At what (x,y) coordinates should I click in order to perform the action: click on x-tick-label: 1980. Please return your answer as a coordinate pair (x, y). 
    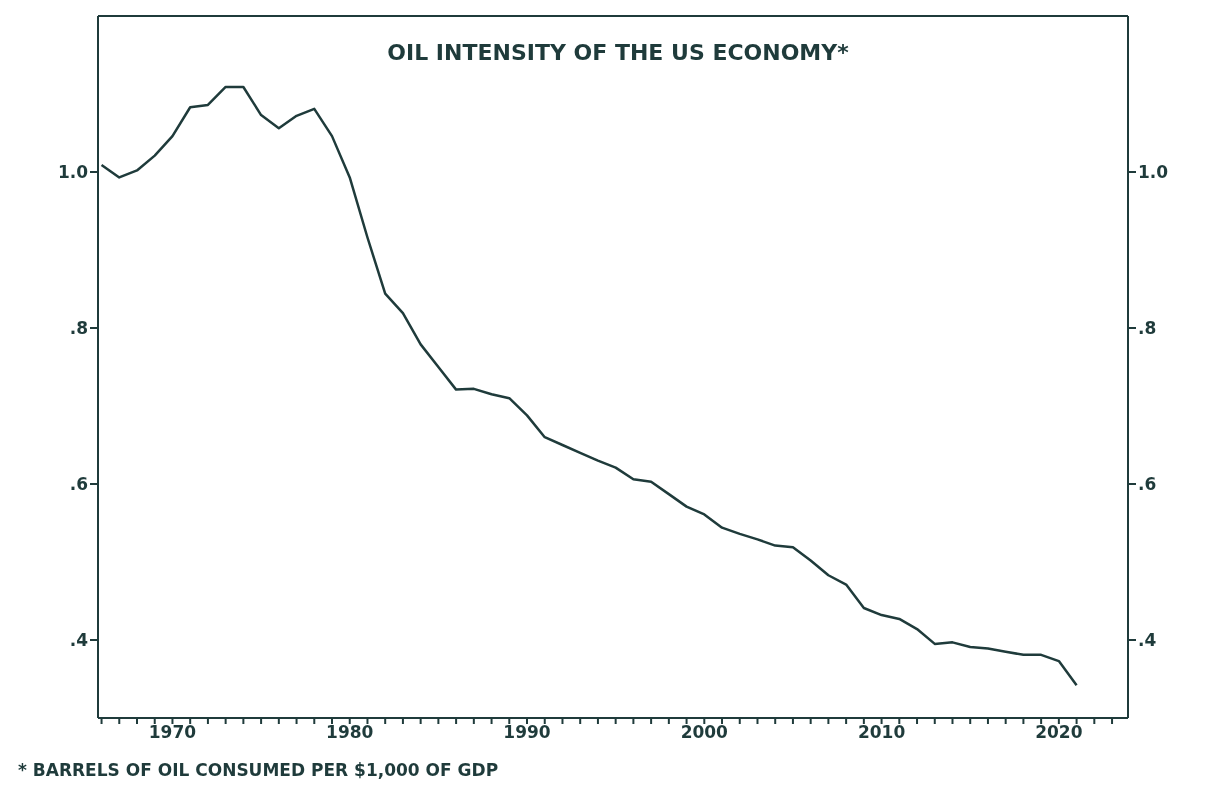
    Looking at the image, I should click on (350, 732).